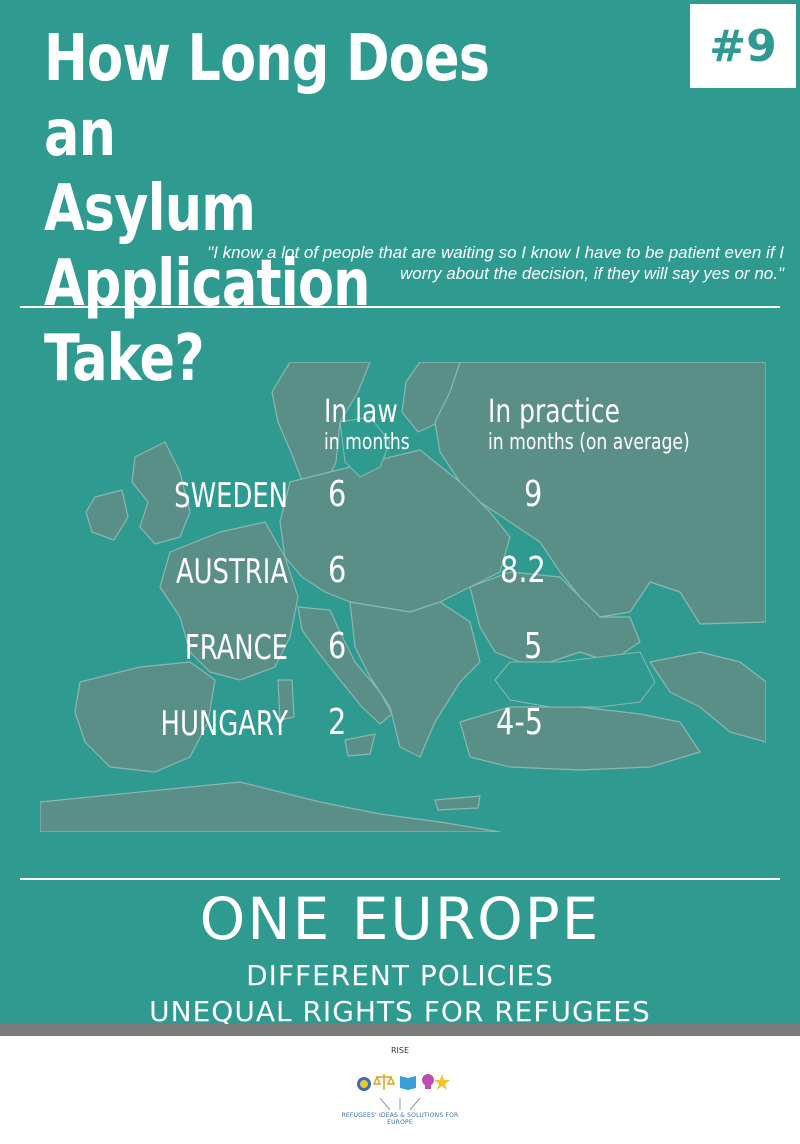 This screenshot has width=800, height=1144. Describe the element at coordinates (575, 679) in the screenshot. I see `map-black-sea` at that location.